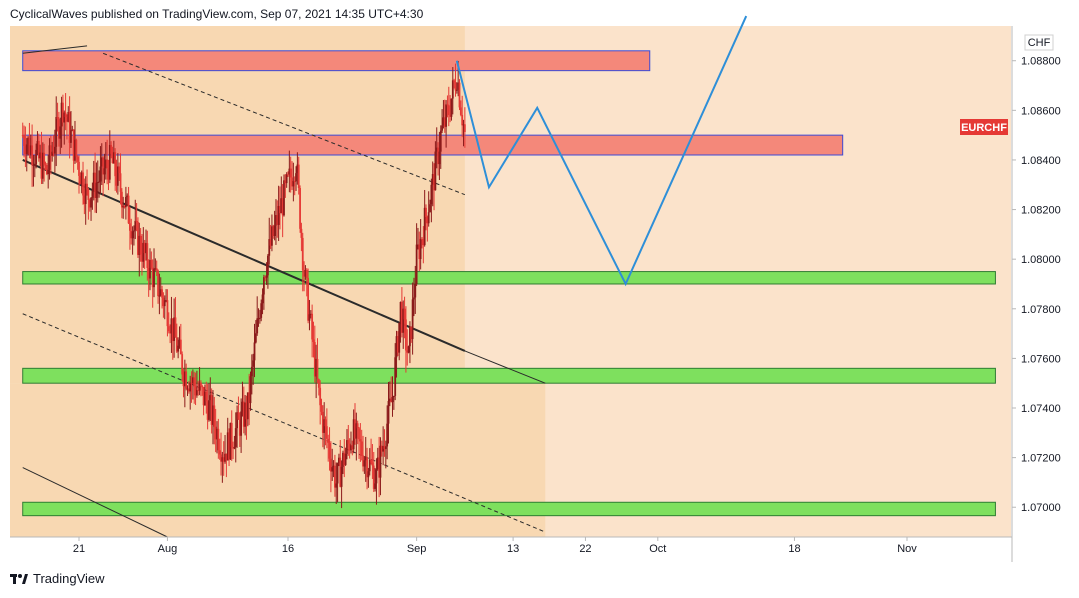  I want to click on trendline-channel-upper-dashed, so click(284, 124).